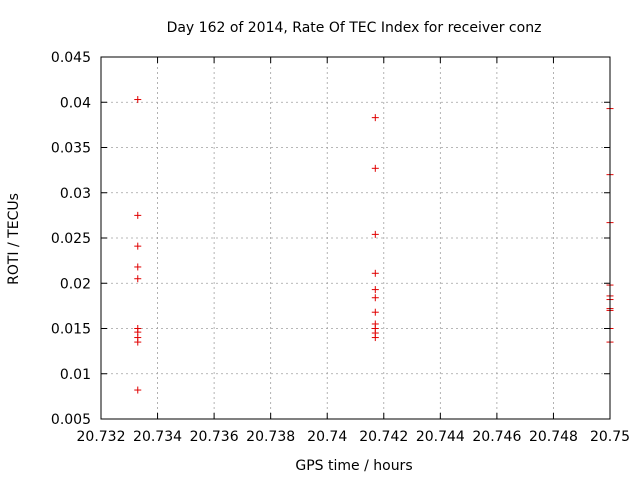  What do you see at coordinates (75, 103) in the screenshot?
I see `y-tick-label: 0.04` at bounding box center [75, 103].